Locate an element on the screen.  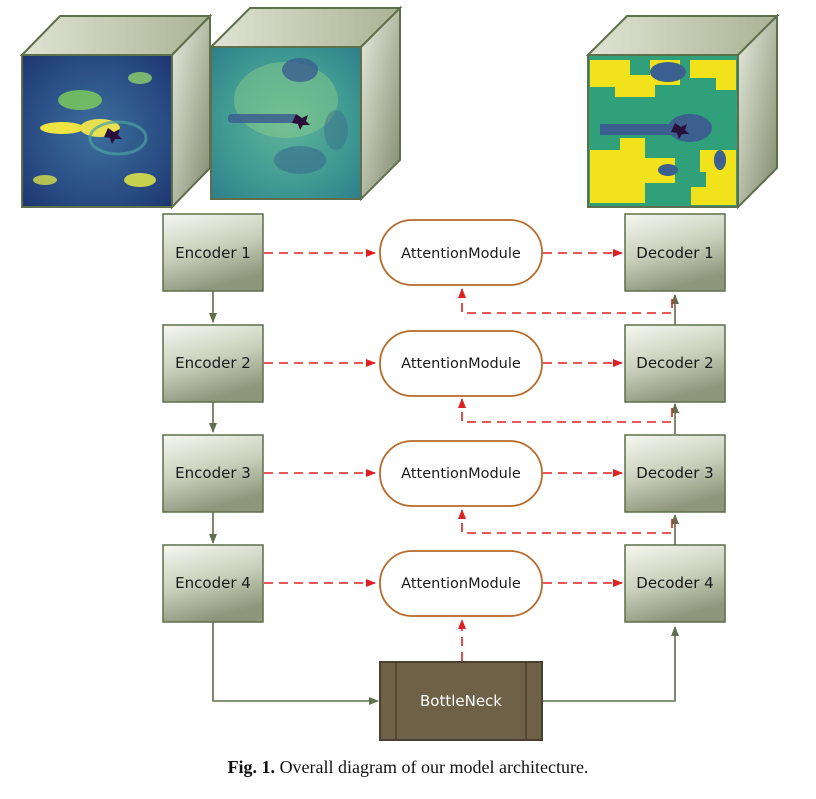
attention-module-2: AttentionModule is located at coordinates (461, 363).